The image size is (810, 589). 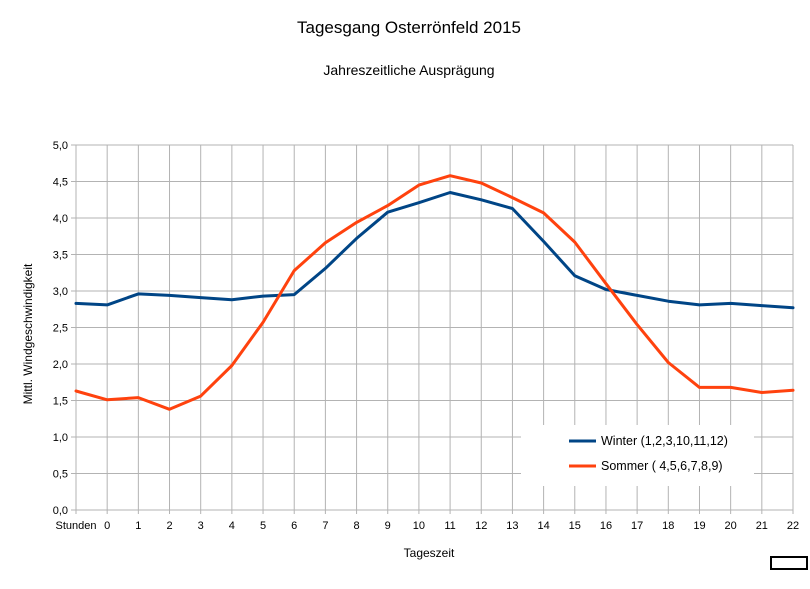 I want to click on x-tick-label: 21, so click(x=762, y=526).